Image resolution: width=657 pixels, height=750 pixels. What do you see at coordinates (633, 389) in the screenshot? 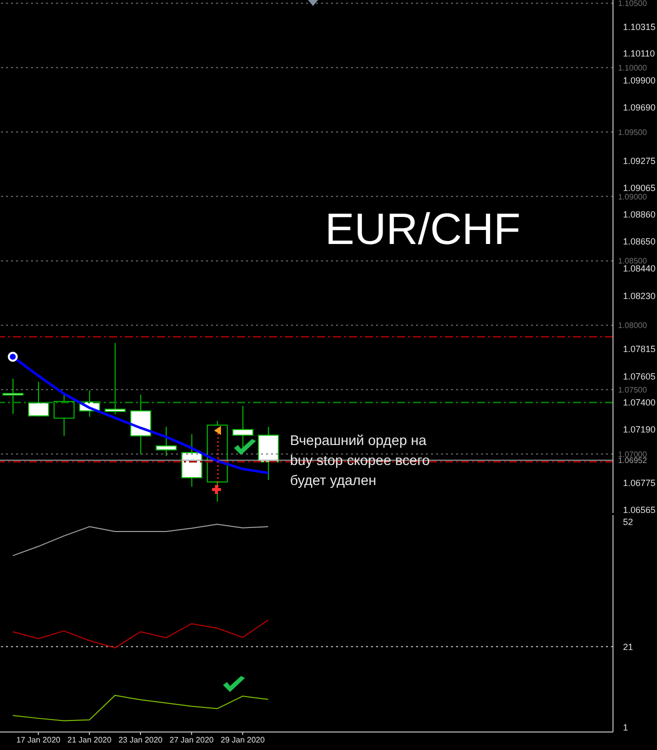
I see `ref-line-label: 1.07500` at bounding box center [633, 389].